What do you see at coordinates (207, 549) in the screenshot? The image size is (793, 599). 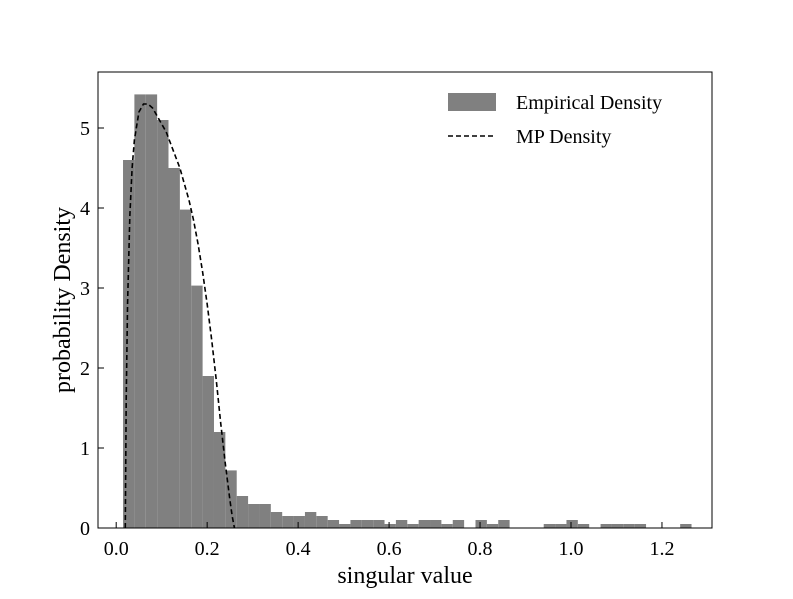 I see `x-tick-label: 0.2` at bounding box center [207, 549].